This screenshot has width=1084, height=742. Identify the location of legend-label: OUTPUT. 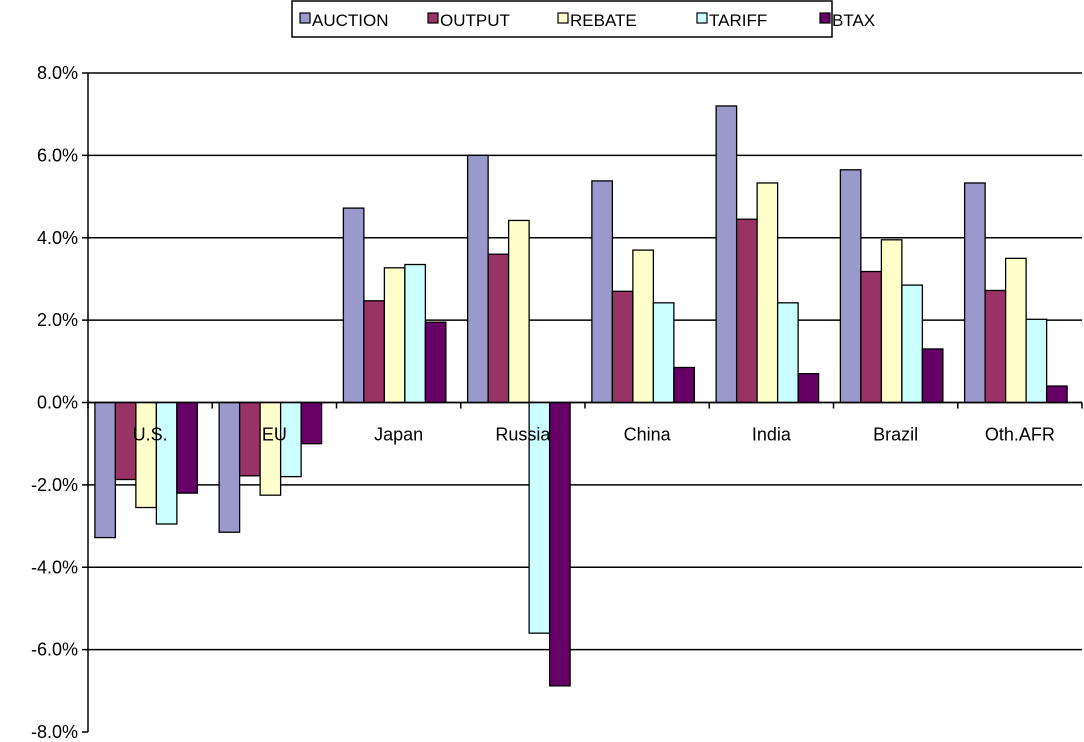
(475, 20).